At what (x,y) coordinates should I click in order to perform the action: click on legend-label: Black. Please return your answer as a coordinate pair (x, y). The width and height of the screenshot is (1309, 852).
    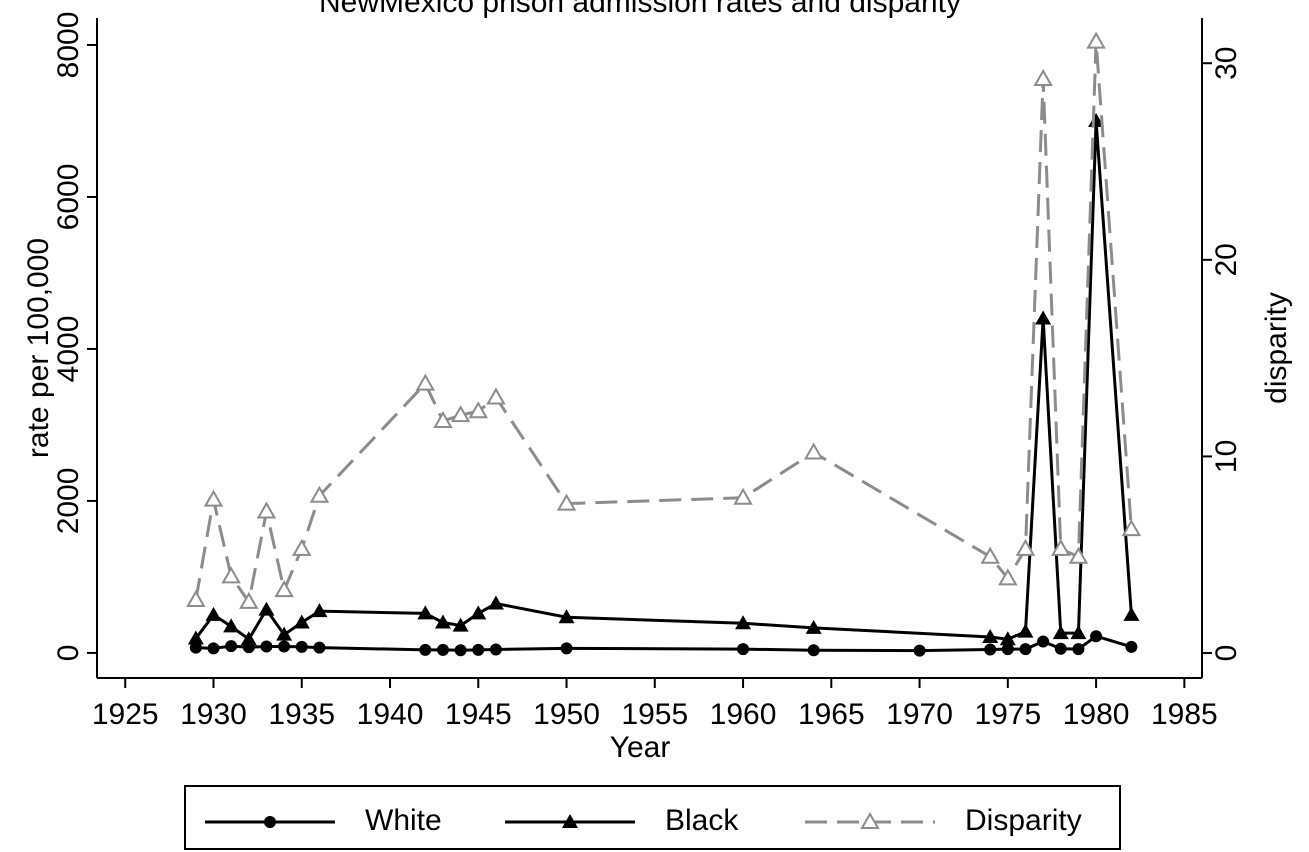
    Looking at the image, I should click on (702, 820).